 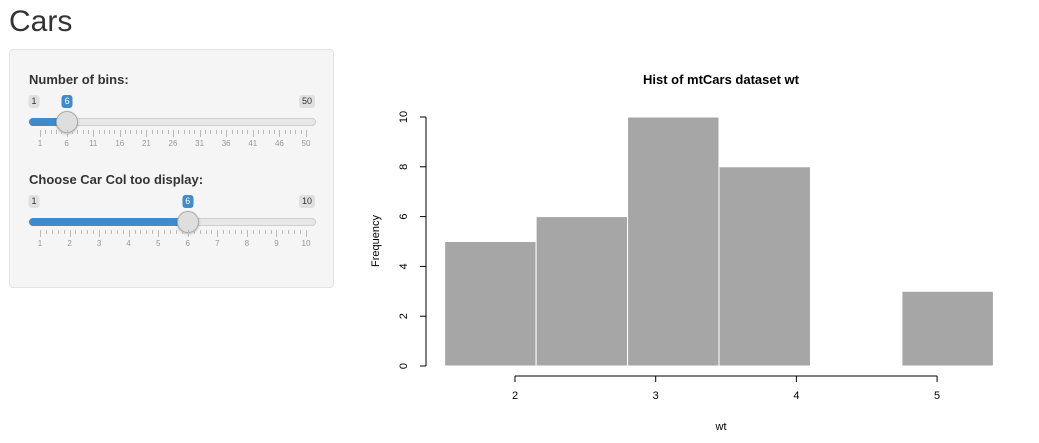 What do you see at coordinates (515, 396) in the screenshot?
I see `x-tick-label: 2` at bounding box center [515, 396].